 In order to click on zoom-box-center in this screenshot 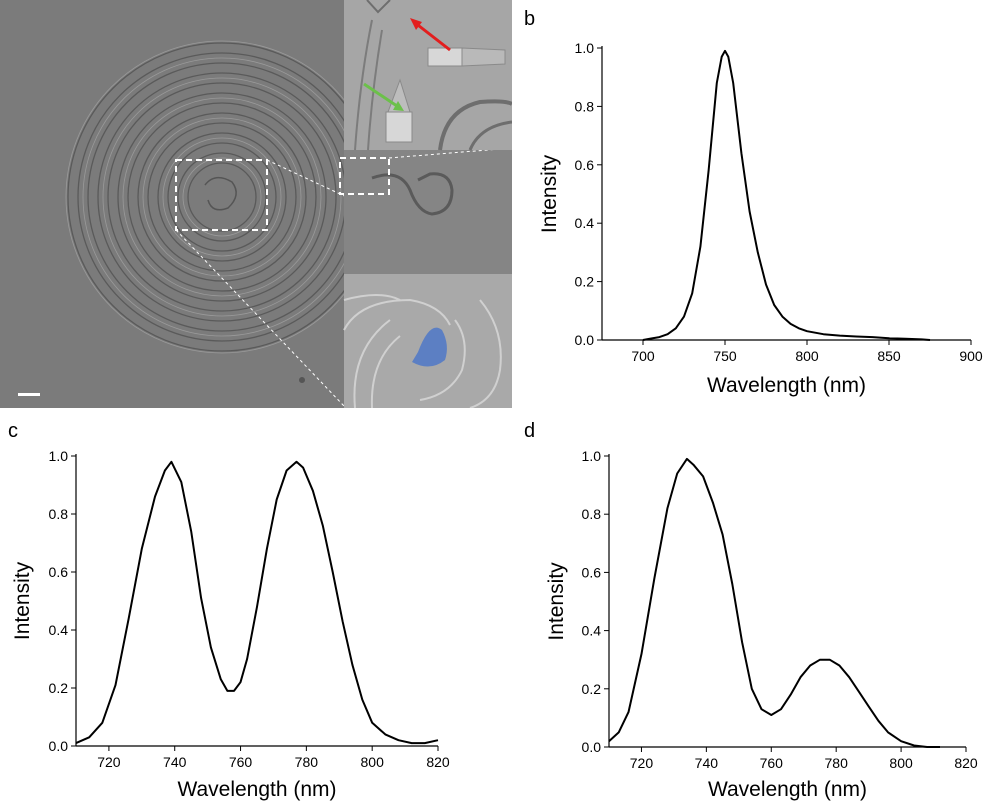, I will do `click(221, 195)`.